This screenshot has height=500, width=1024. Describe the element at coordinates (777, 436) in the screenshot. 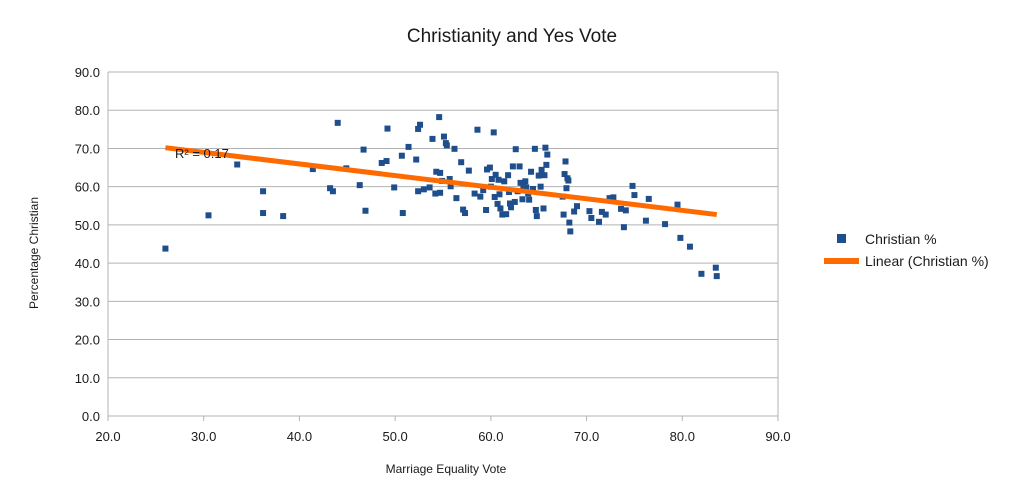

I see `x-tick-label: 90.0` at that location.